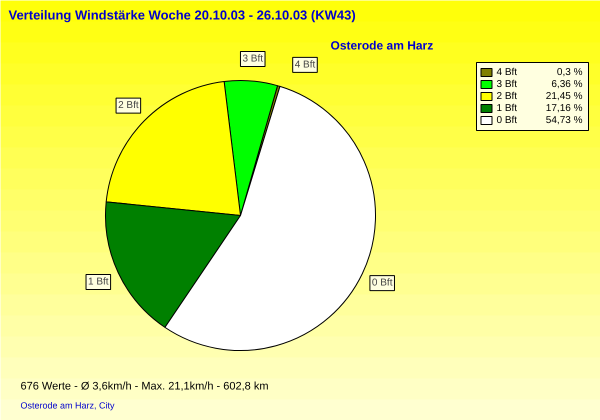 The height and width of the screenshot is (420, 600). Describe the element at coordinates (128, 106) in the screenshot. I see `slice-label: 2 Bft` at that location.